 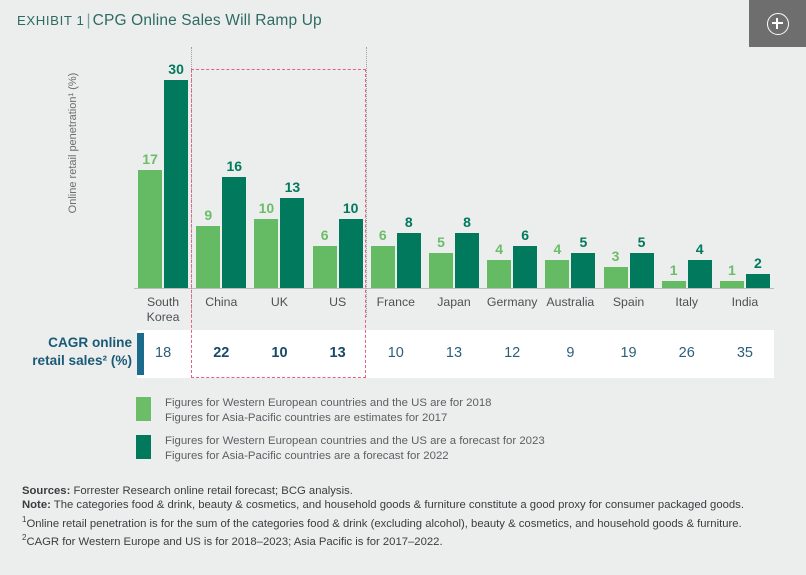 I want to click on y-axis-label: Online retail penetration¹ (%), so click(x=73, y=143).